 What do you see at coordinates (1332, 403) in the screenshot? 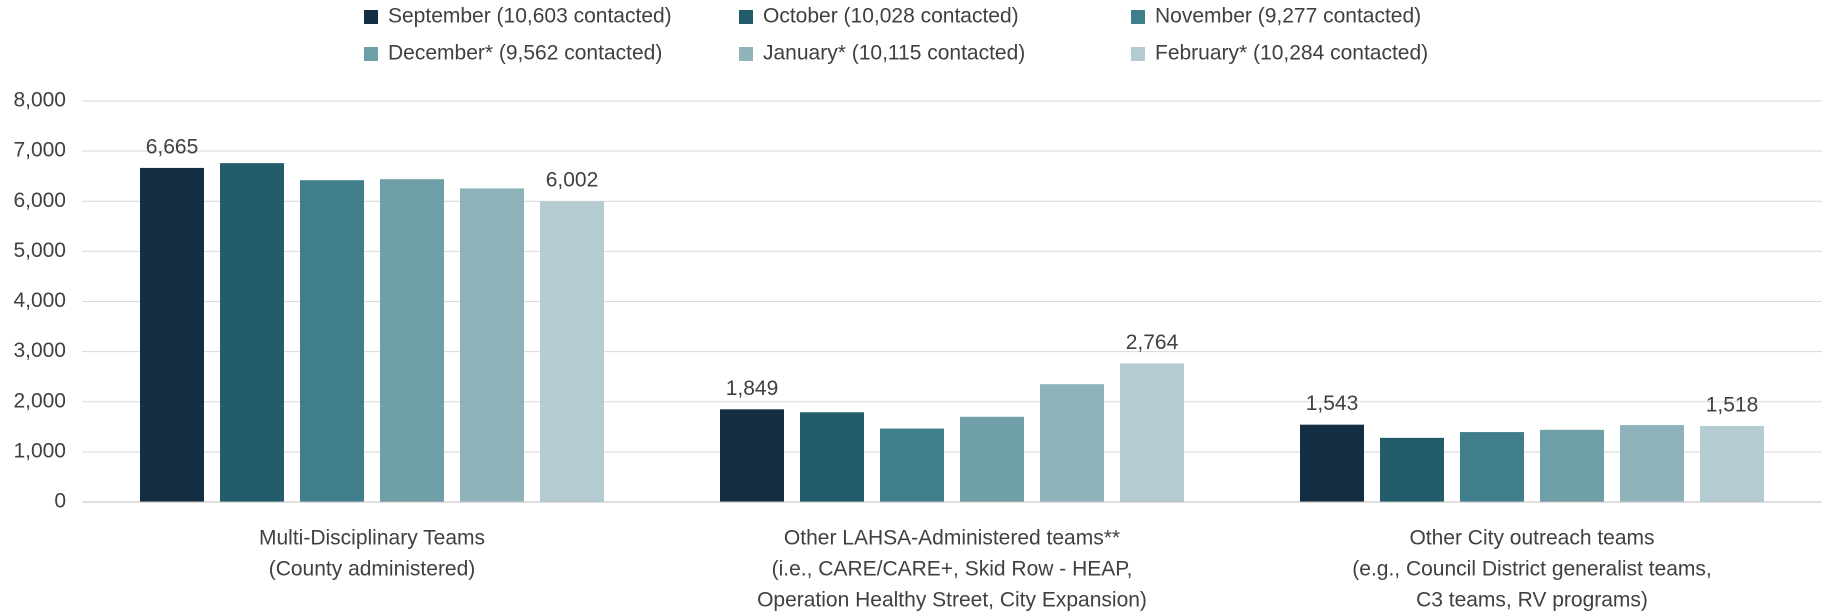
I see `data-label: 1,543` at bounding box center [1332, 403].